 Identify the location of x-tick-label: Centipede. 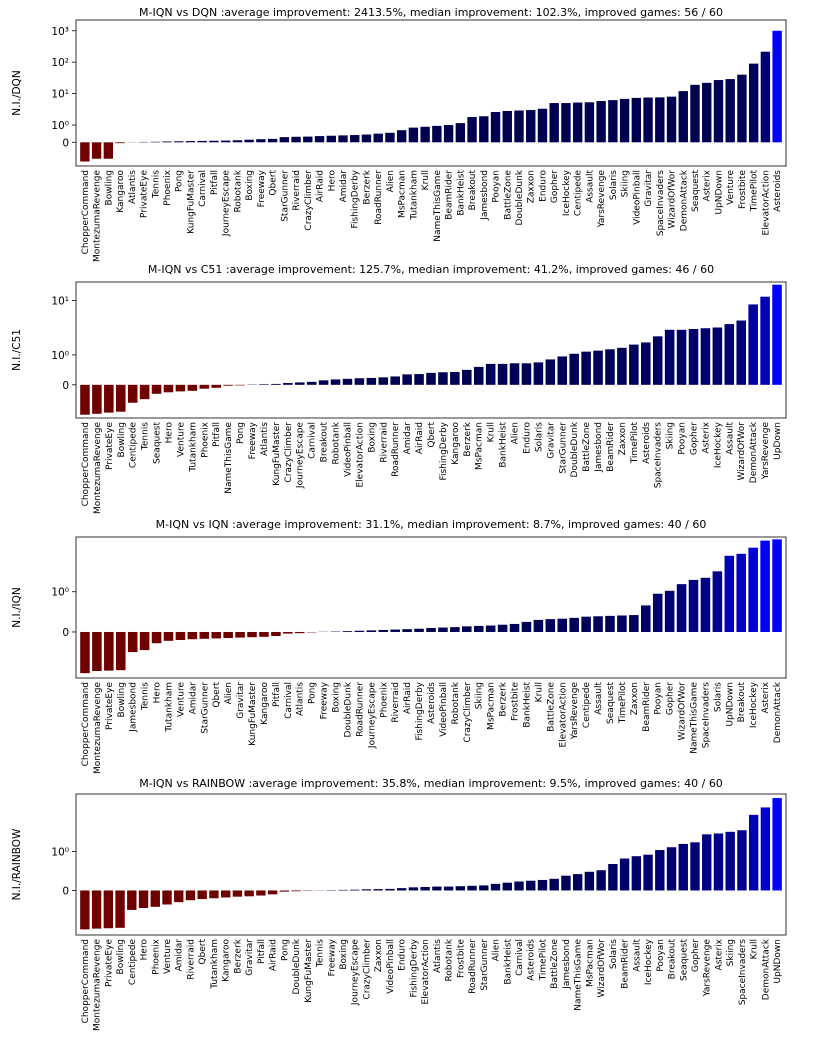
(587, 705).